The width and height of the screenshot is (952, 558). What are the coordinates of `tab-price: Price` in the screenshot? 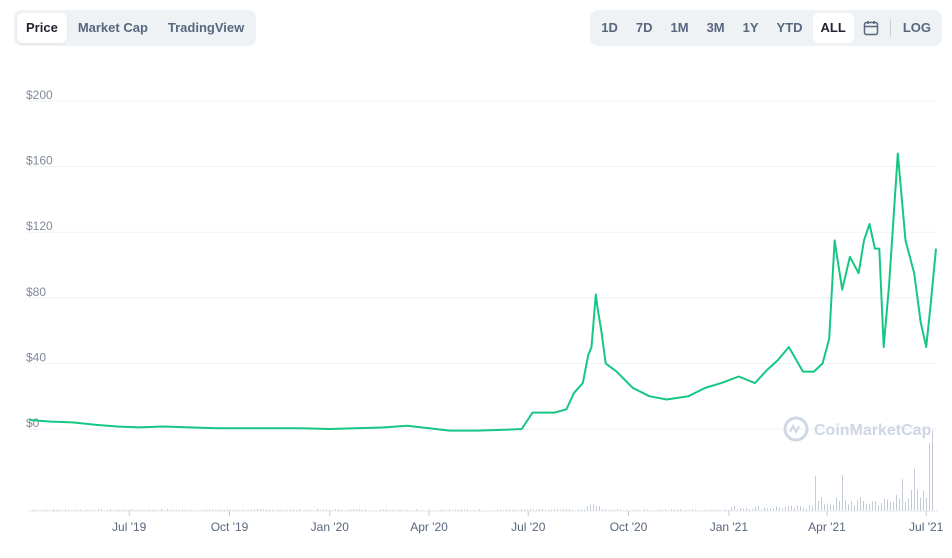 It's located at (42, 28).